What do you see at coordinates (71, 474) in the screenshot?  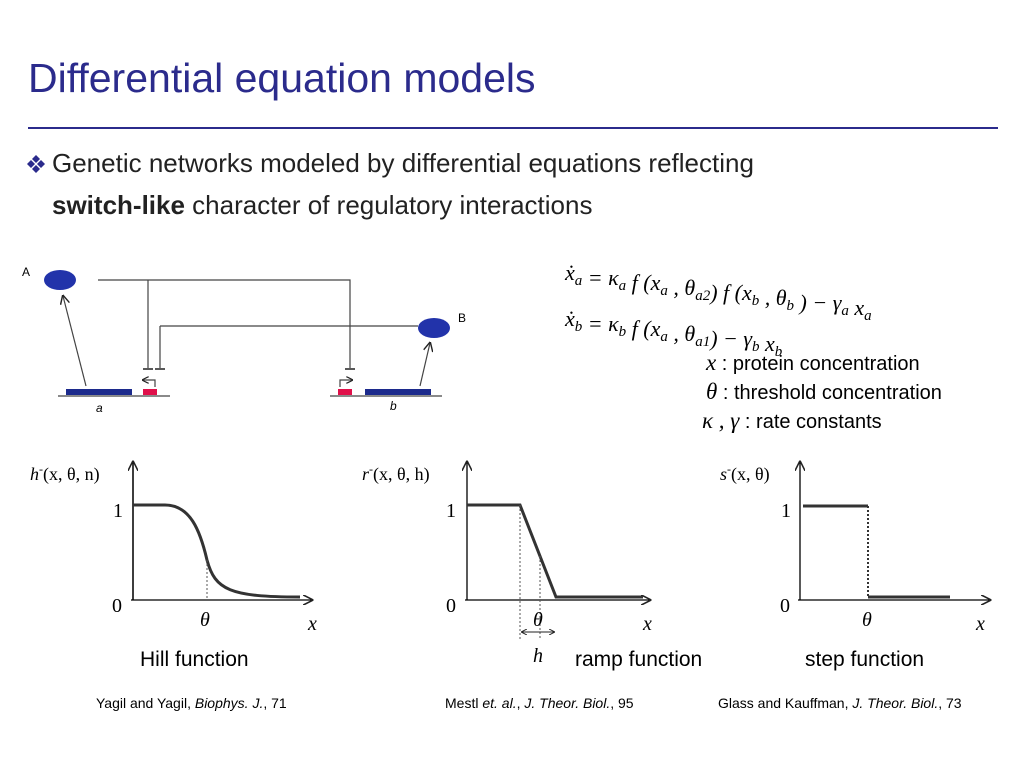 I see `fn-args: (x, θ, n)` at bounding box center [71, 474].